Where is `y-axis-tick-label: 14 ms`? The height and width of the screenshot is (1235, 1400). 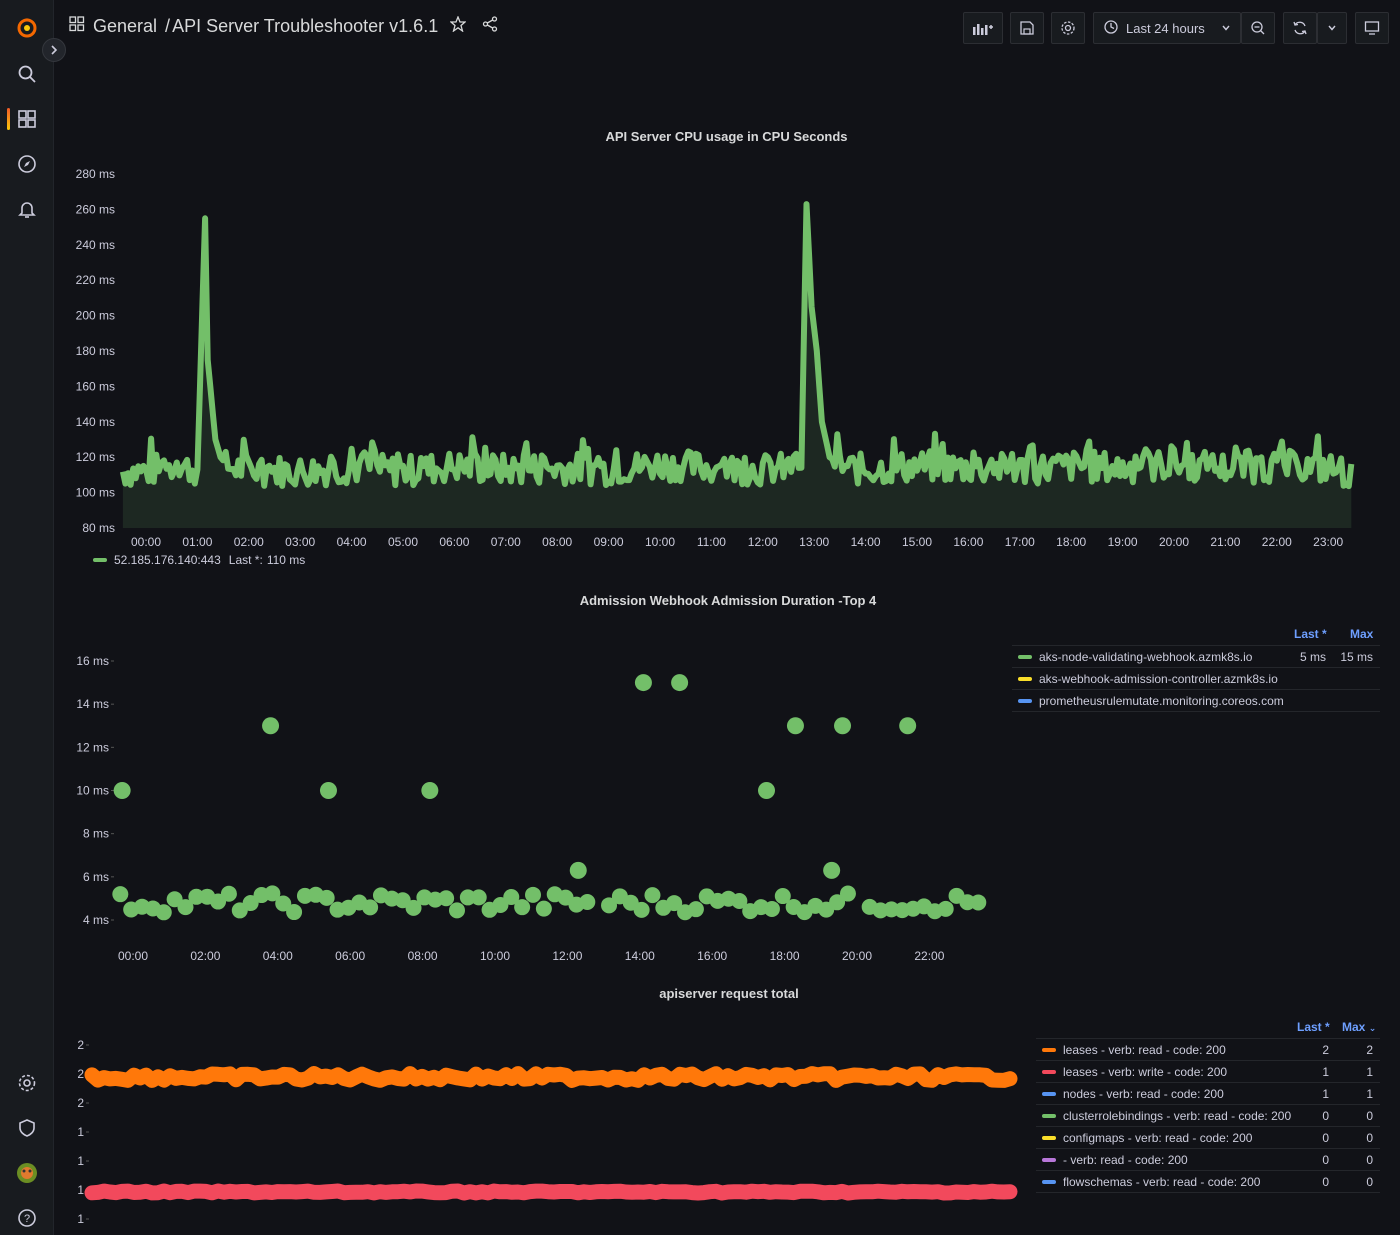 y-axis-tick-label: 14 ms is located at coordinates (92, 704).